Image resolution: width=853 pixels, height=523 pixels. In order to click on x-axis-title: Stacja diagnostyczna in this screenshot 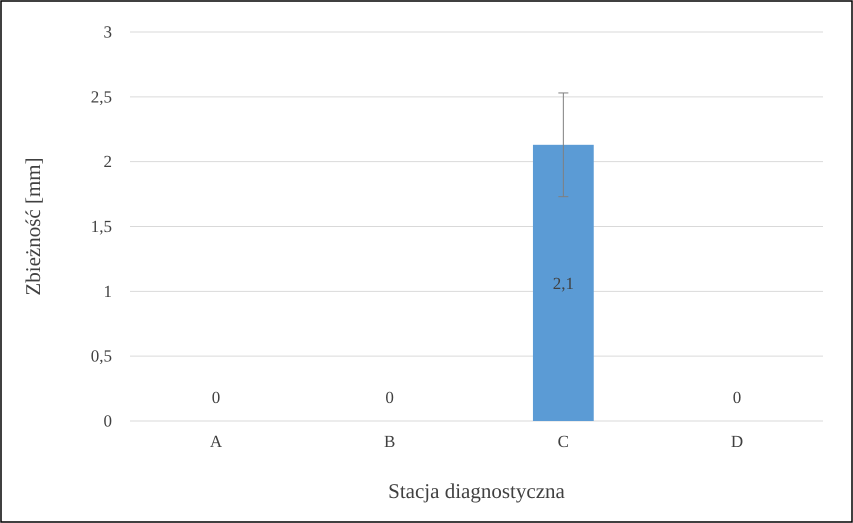, I will do `click(477, 491)`.